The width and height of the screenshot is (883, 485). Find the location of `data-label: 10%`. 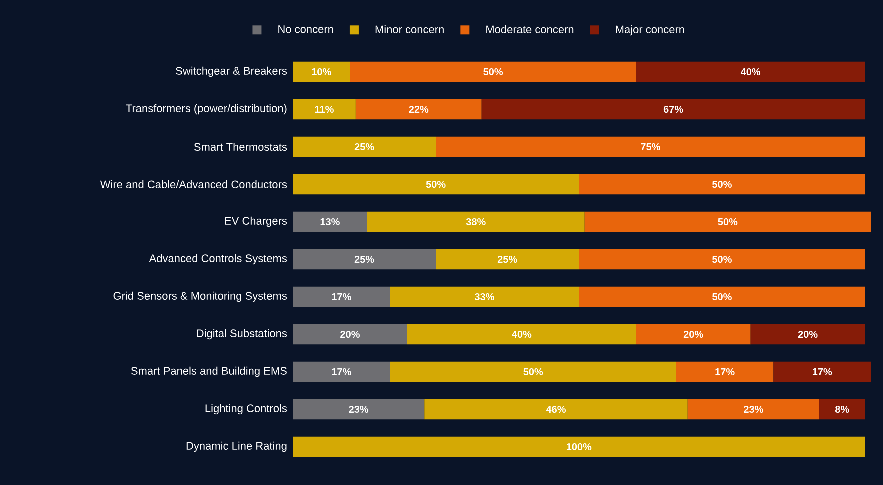

data-label: 10% is located at coordinates (322, 72).